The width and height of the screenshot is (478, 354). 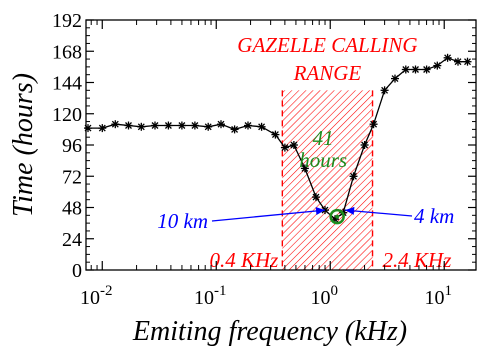 What do you see at coordinates (327, 73) in the screenshot?
I see `calling-range-title-line: RANGE` at bounding box center [327, 73].